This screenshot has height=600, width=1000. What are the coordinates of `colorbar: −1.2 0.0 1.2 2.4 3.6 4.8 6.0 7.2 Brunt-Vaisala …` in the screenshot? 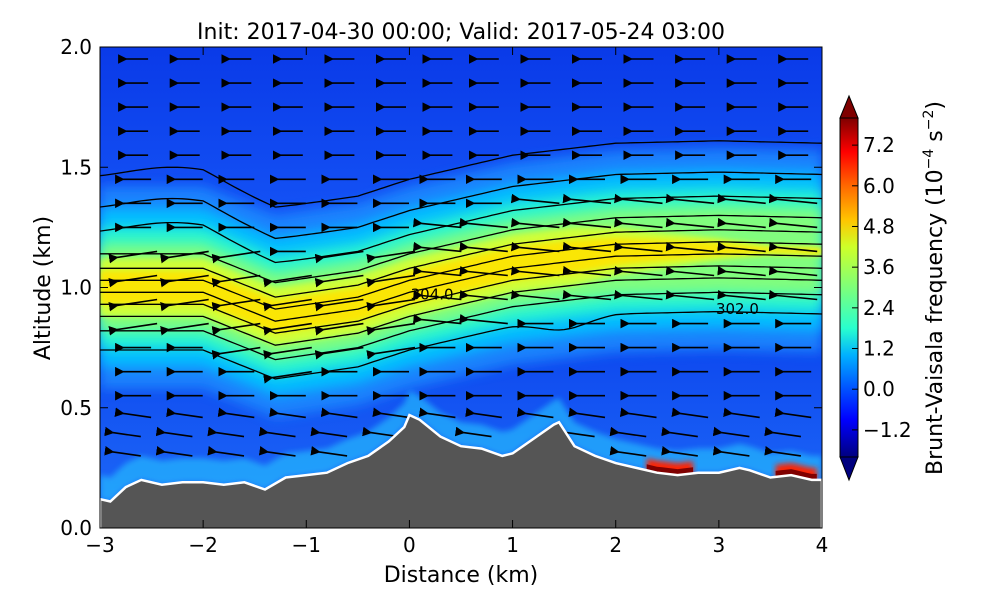 It's located at (893, 288).